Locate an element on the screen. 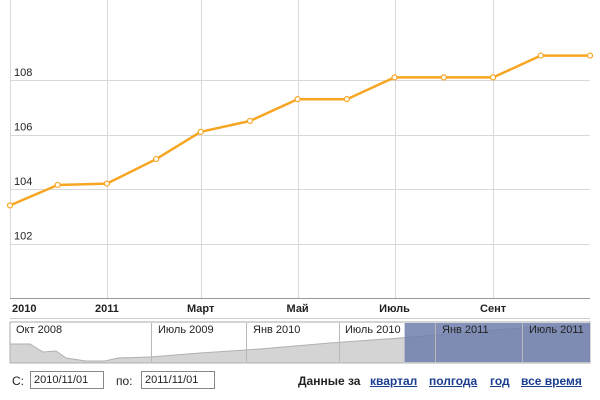 This screenshot has height=400, width=600. navigator-label: Янв 2010 is located at coordinates (276, 330).